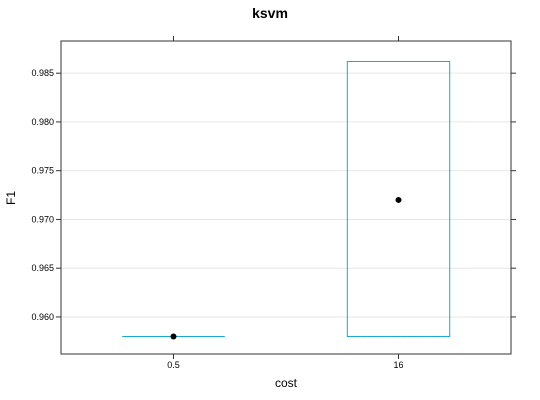 The image size is (540, 400). Describe the element at coordinates (398, 365) in the screenshot. I see `x-tick-label: 16` at that location.